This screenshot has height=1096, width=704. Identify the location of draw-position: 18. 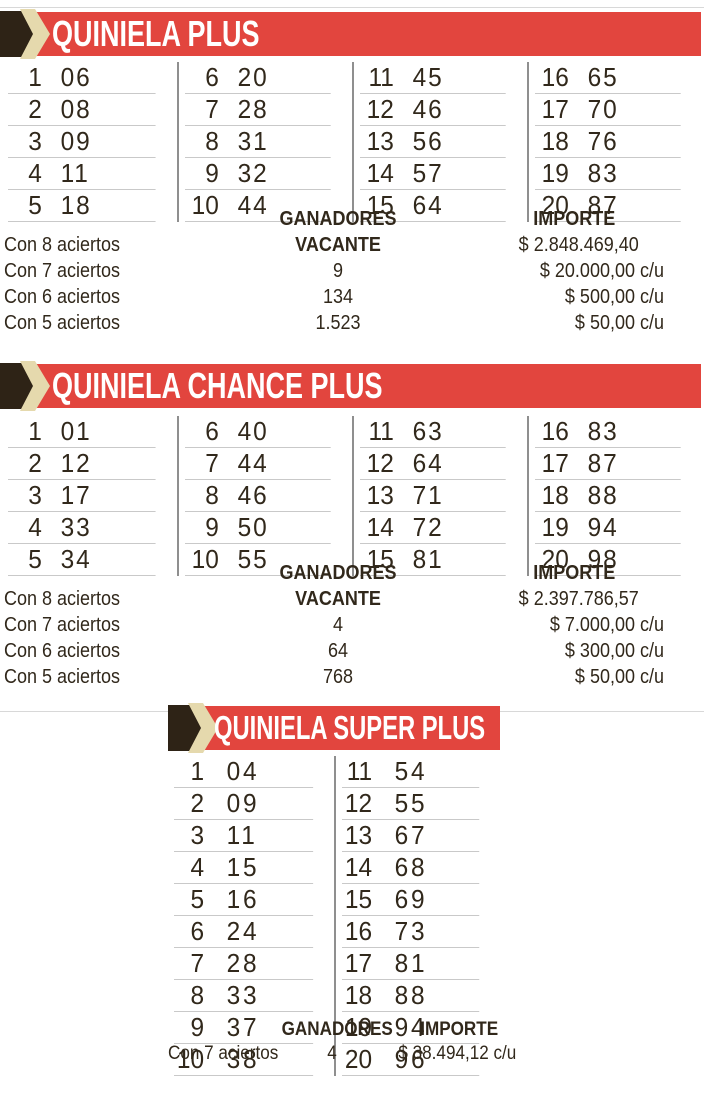
(358, 995).